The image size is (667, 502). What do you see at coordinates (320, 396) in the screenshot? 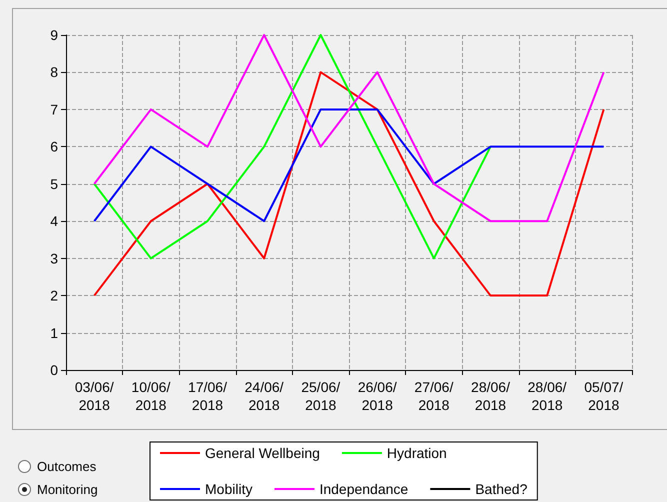
I see `x-tick-label: 25/06/ 2018` at bounding box center [320, 396].